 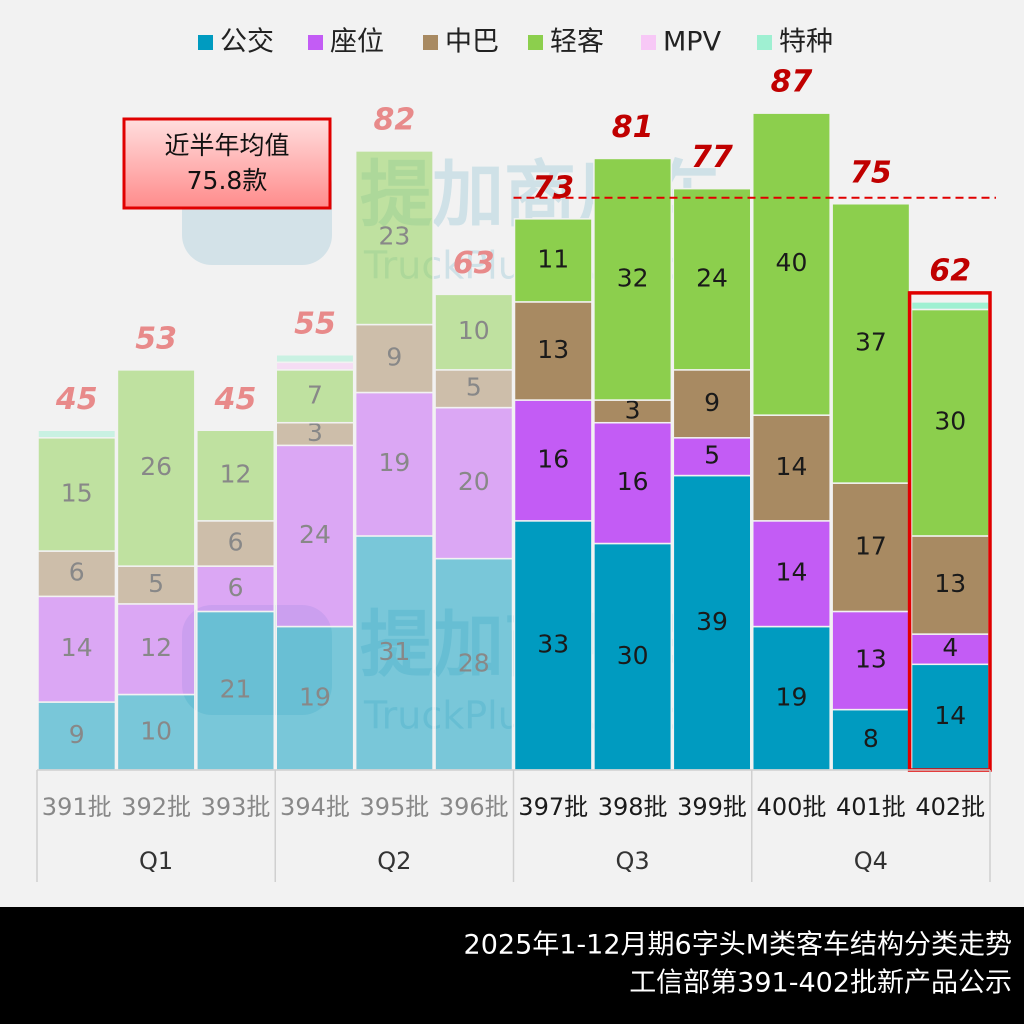 I want to click on data-label: 19, so click(x=315, y=696).